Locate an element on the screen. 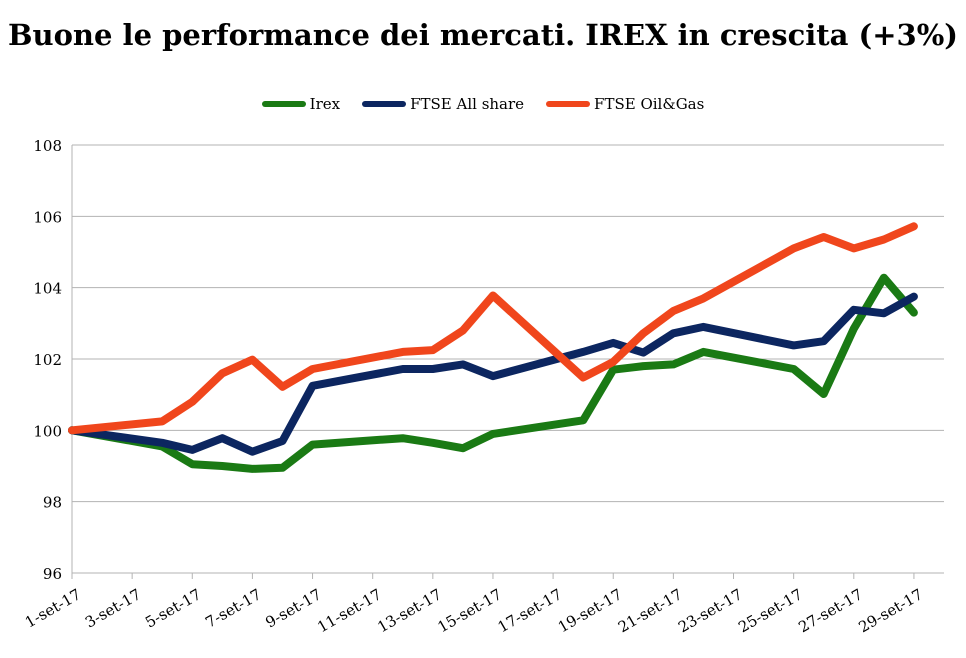 This screenshot has width=966, height=658. legend-item-irex: Irex is located at coordinates (301, 104).